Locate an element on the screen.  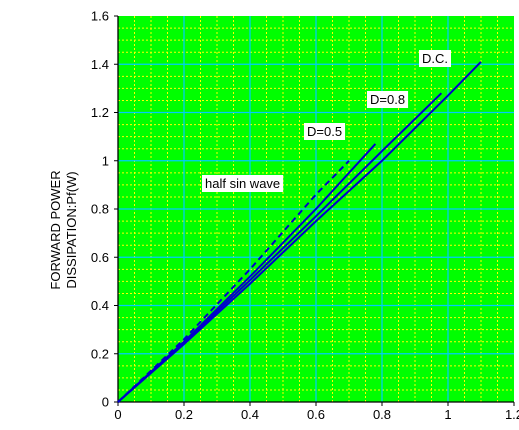
x-tick-label: 1 is located at coordinates (447, 414).